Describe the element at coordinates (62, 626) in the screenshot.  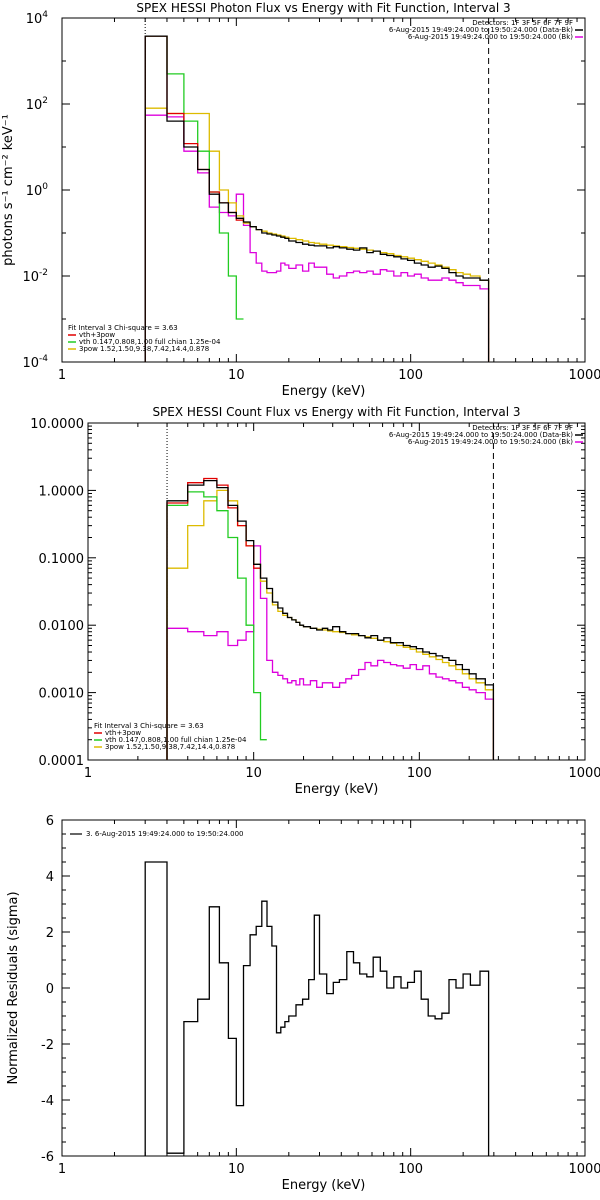
I see `y-tick-label: 0.0100` at that location.